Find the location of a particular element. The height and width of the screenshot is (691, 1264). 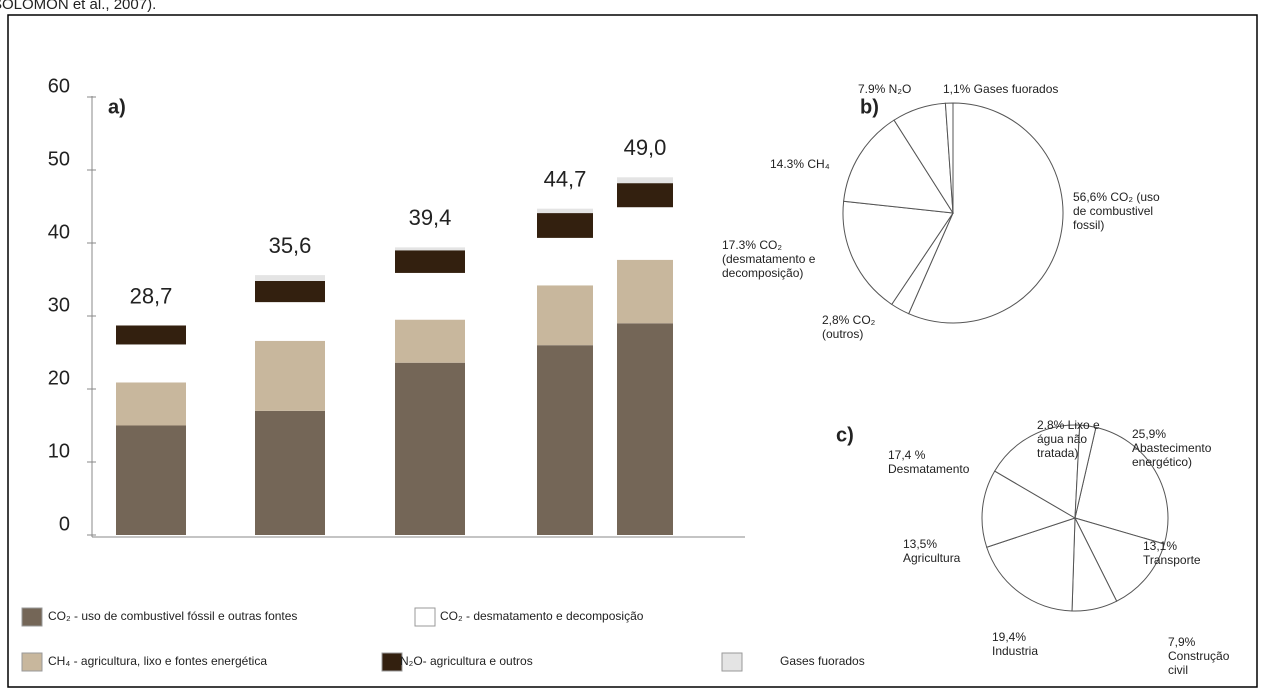

y-tick-label: 40 is located at coordinates (59, 232).